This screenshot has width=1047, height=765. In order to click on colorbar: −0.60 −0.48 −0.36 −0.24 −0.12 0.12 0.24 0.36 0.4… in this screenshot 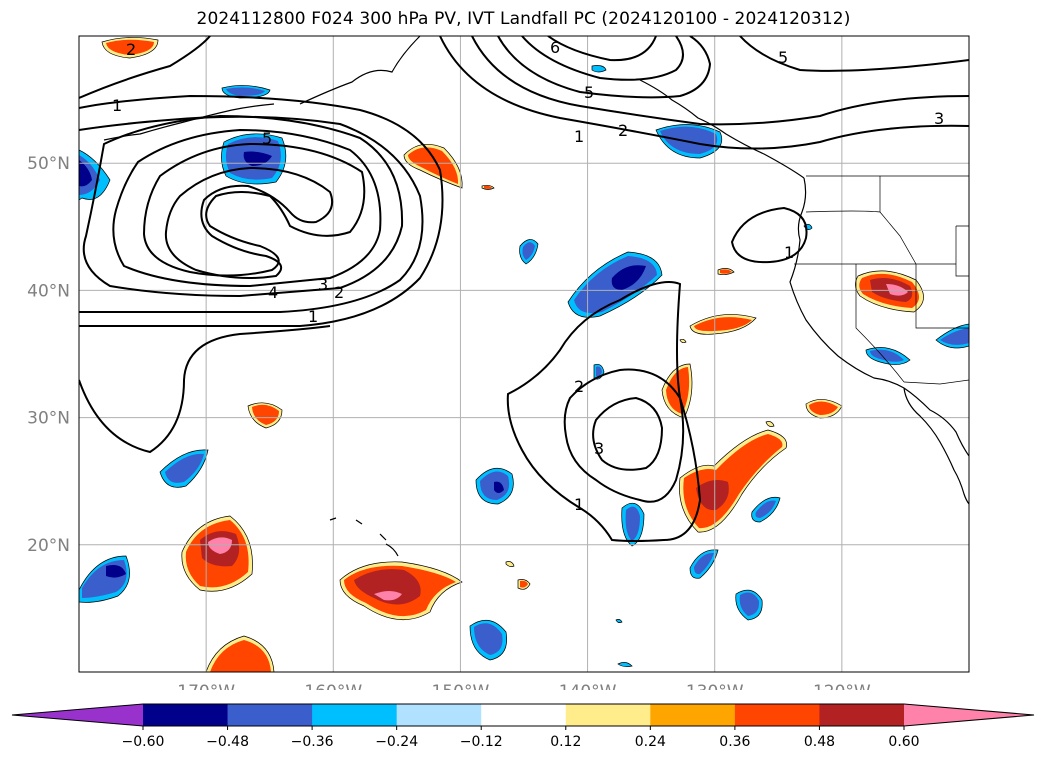, I will do `click(523, 726)`.